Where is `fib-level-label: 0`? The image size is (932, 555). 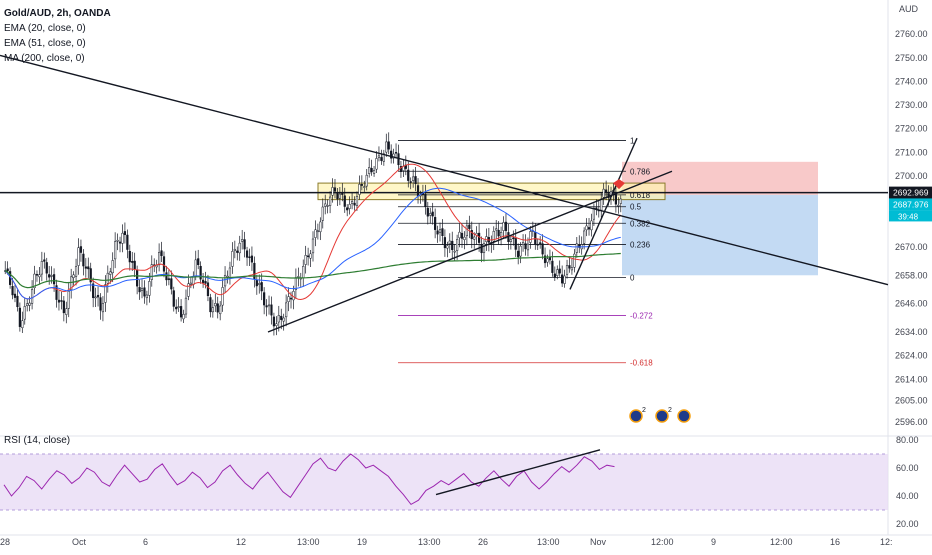
fib-level-label: 0 is located at coordinates (632, 278).